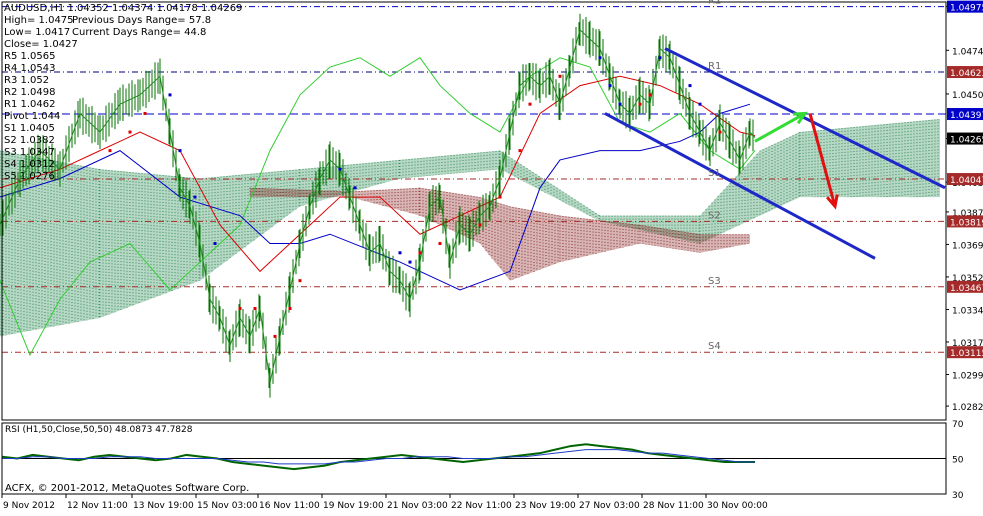 This screenshot has width=983, height=516. What do you see at coordinates (139, 32) in the screenshot?
I see `stat-extra: Current Days Range= 44.8` at bounding box center [139, 32].